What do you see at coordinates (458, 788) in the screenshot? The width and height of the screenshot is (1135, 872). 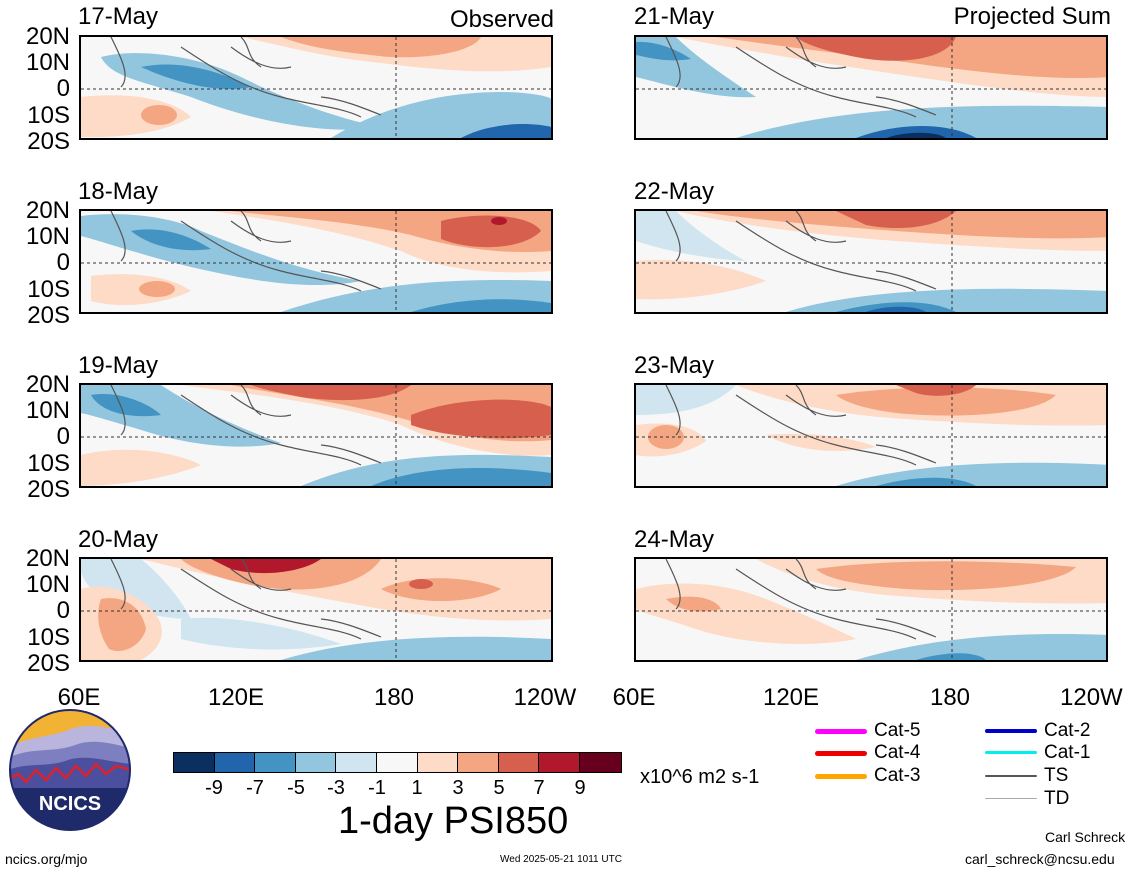 I see `colorbar-tick: 3` at bounding box center [458, 788].